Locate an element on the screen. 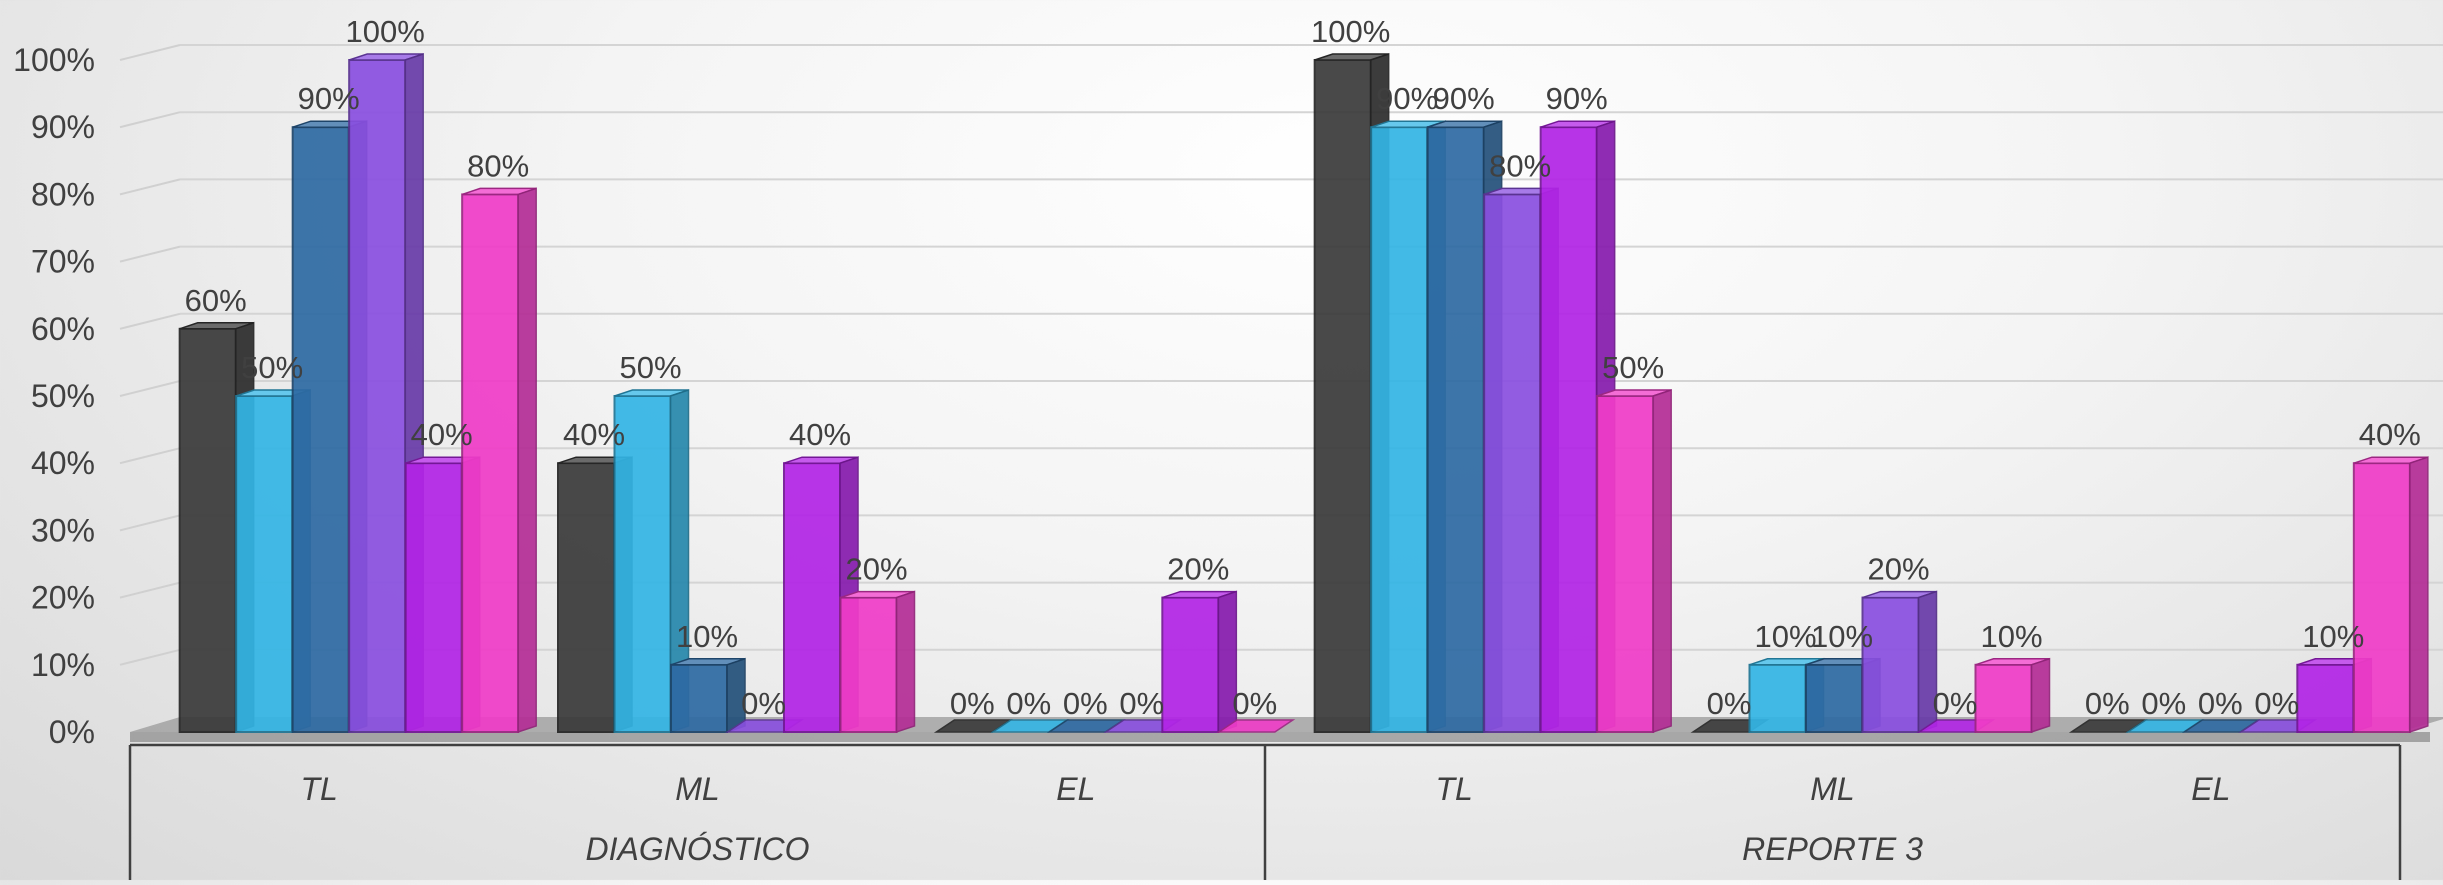 The height and width of the screenshot is (885, 2443). y-tick-label: 10% is located at coordinates (63, 665).